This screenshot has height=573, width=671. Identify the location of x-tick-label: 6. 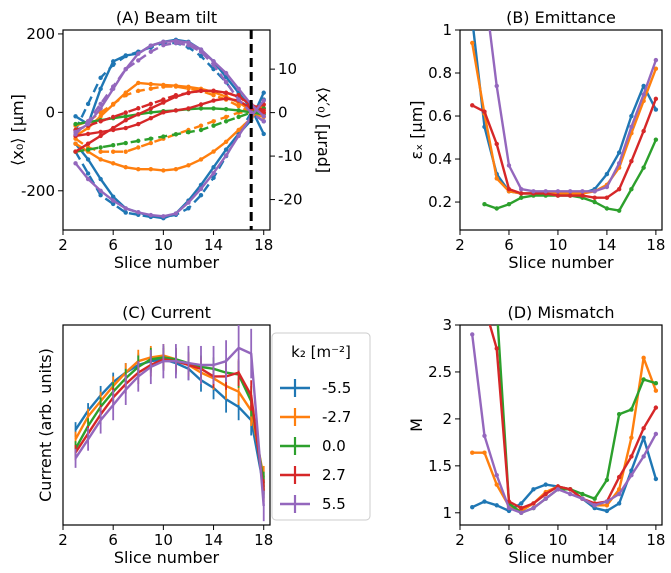
(113, 245).